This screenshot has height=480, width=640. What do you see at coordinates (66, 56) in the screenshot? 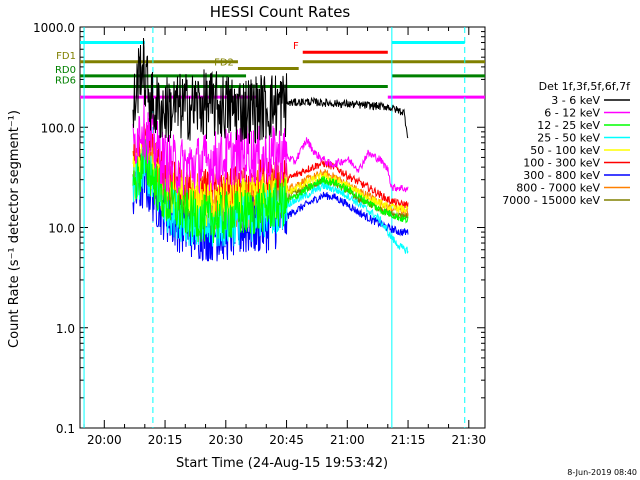
I see `flag-label: FD1` at bounding box center [66, 56].